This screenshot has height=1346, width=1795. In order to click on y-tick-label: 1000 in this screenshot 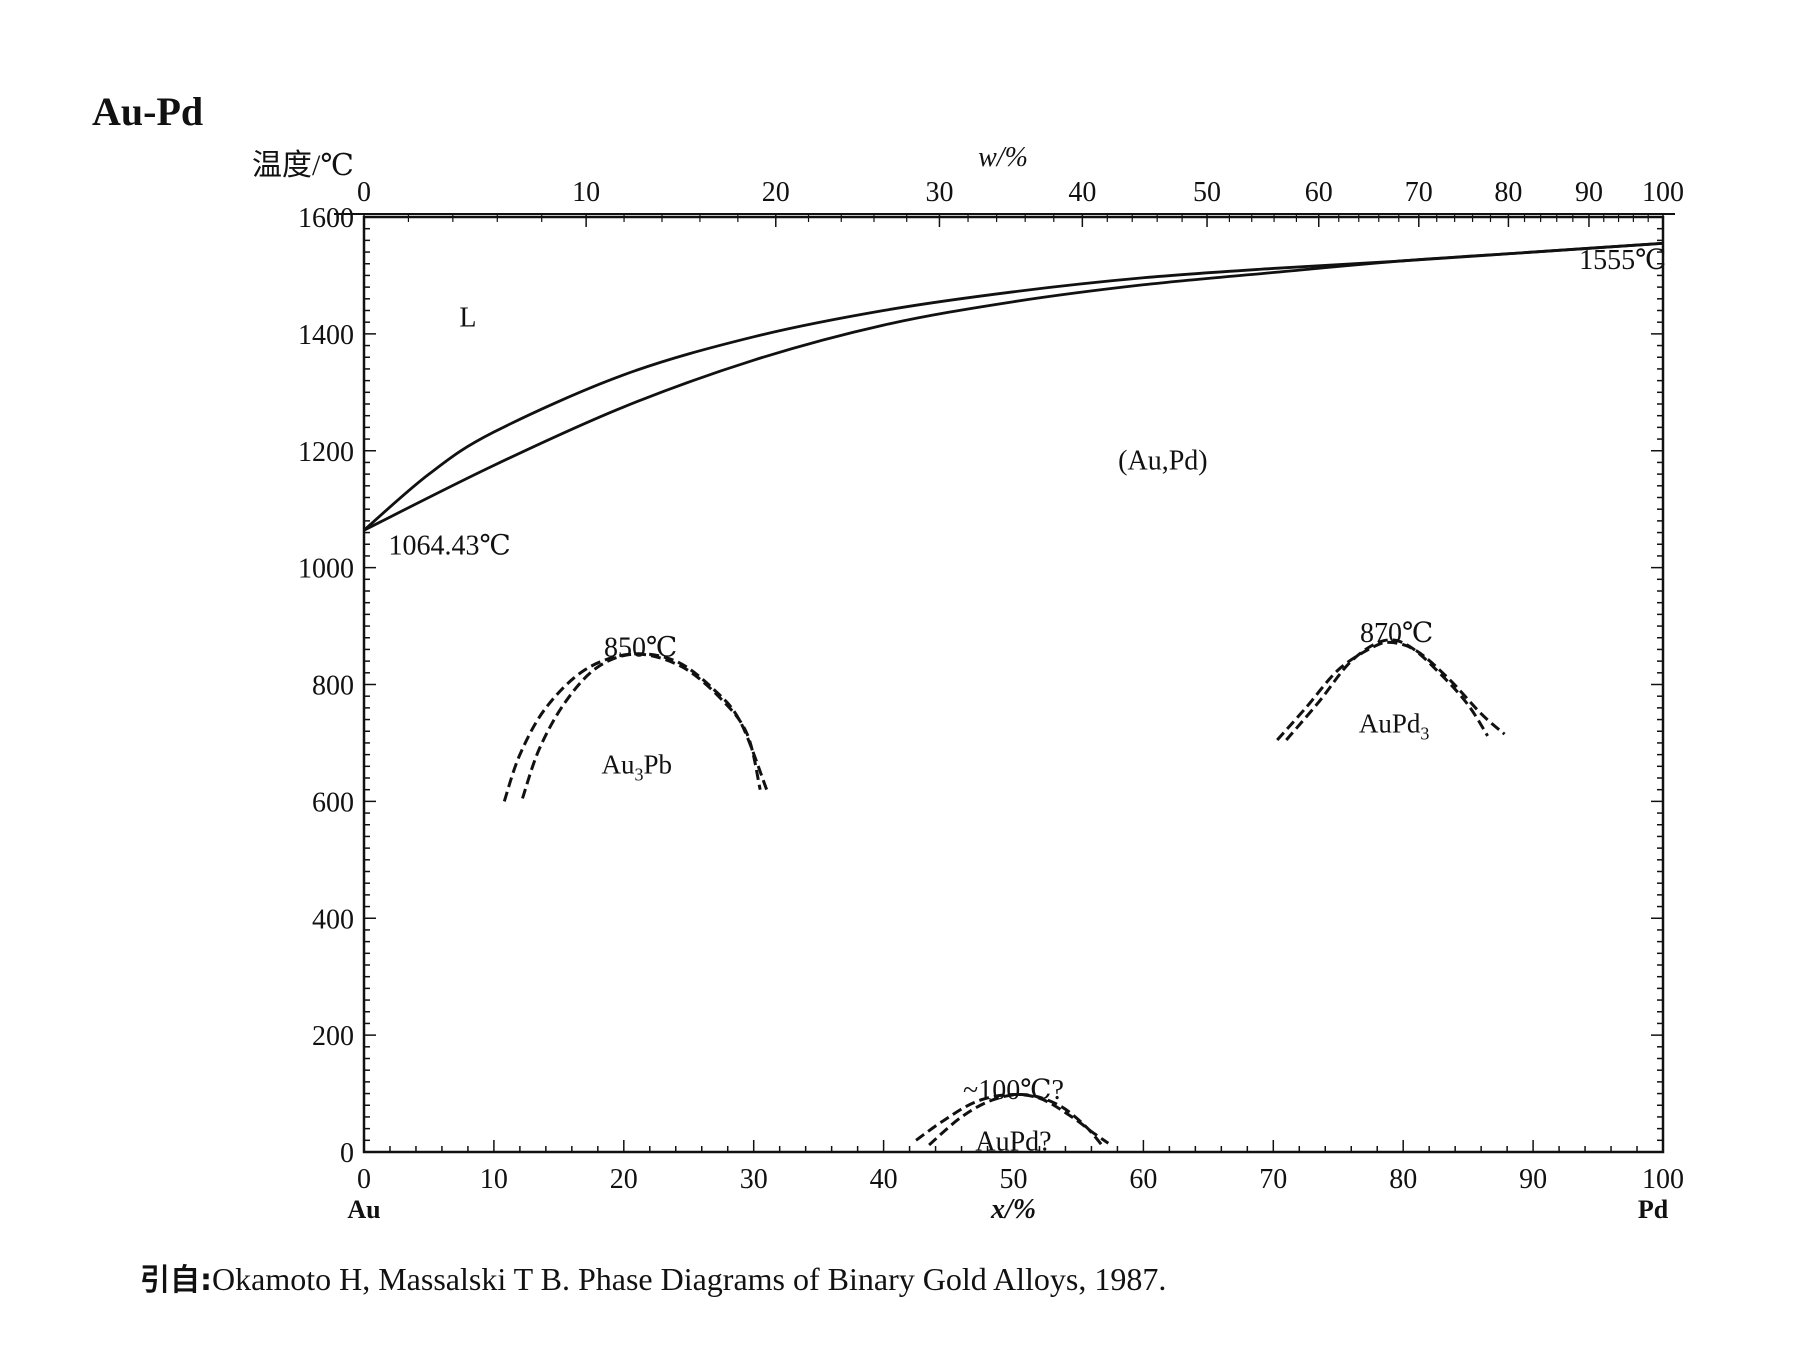, I will do `click(326, 569)`.